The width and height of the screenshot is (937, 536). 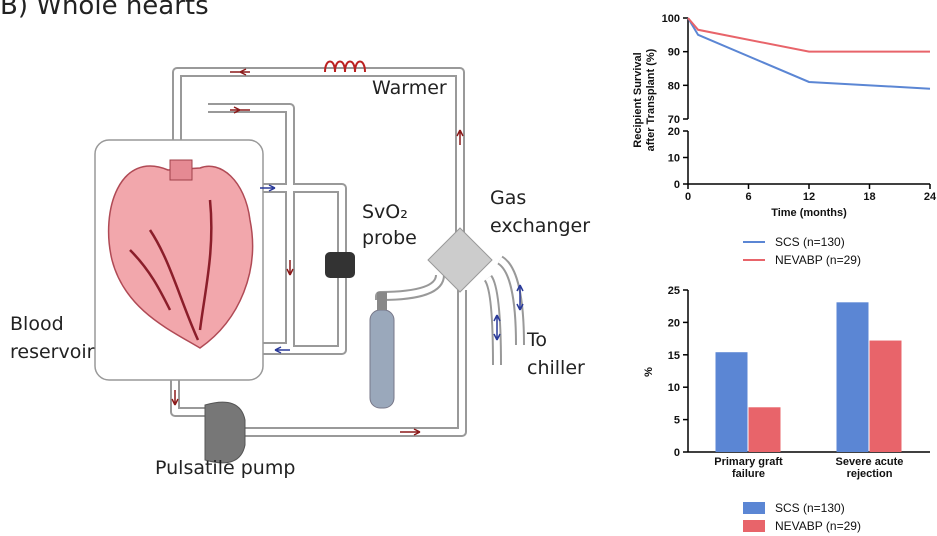 I want to click on y-tick-label: 80, so click(x=674, y=86).